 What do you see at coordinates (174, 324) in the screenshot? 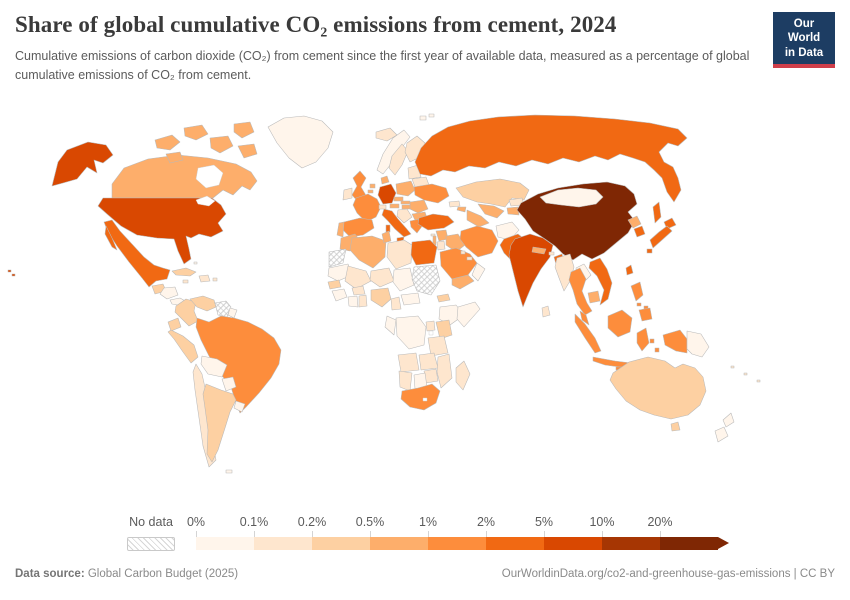
I see `country-ecuador` at bounding box center [174, 324].